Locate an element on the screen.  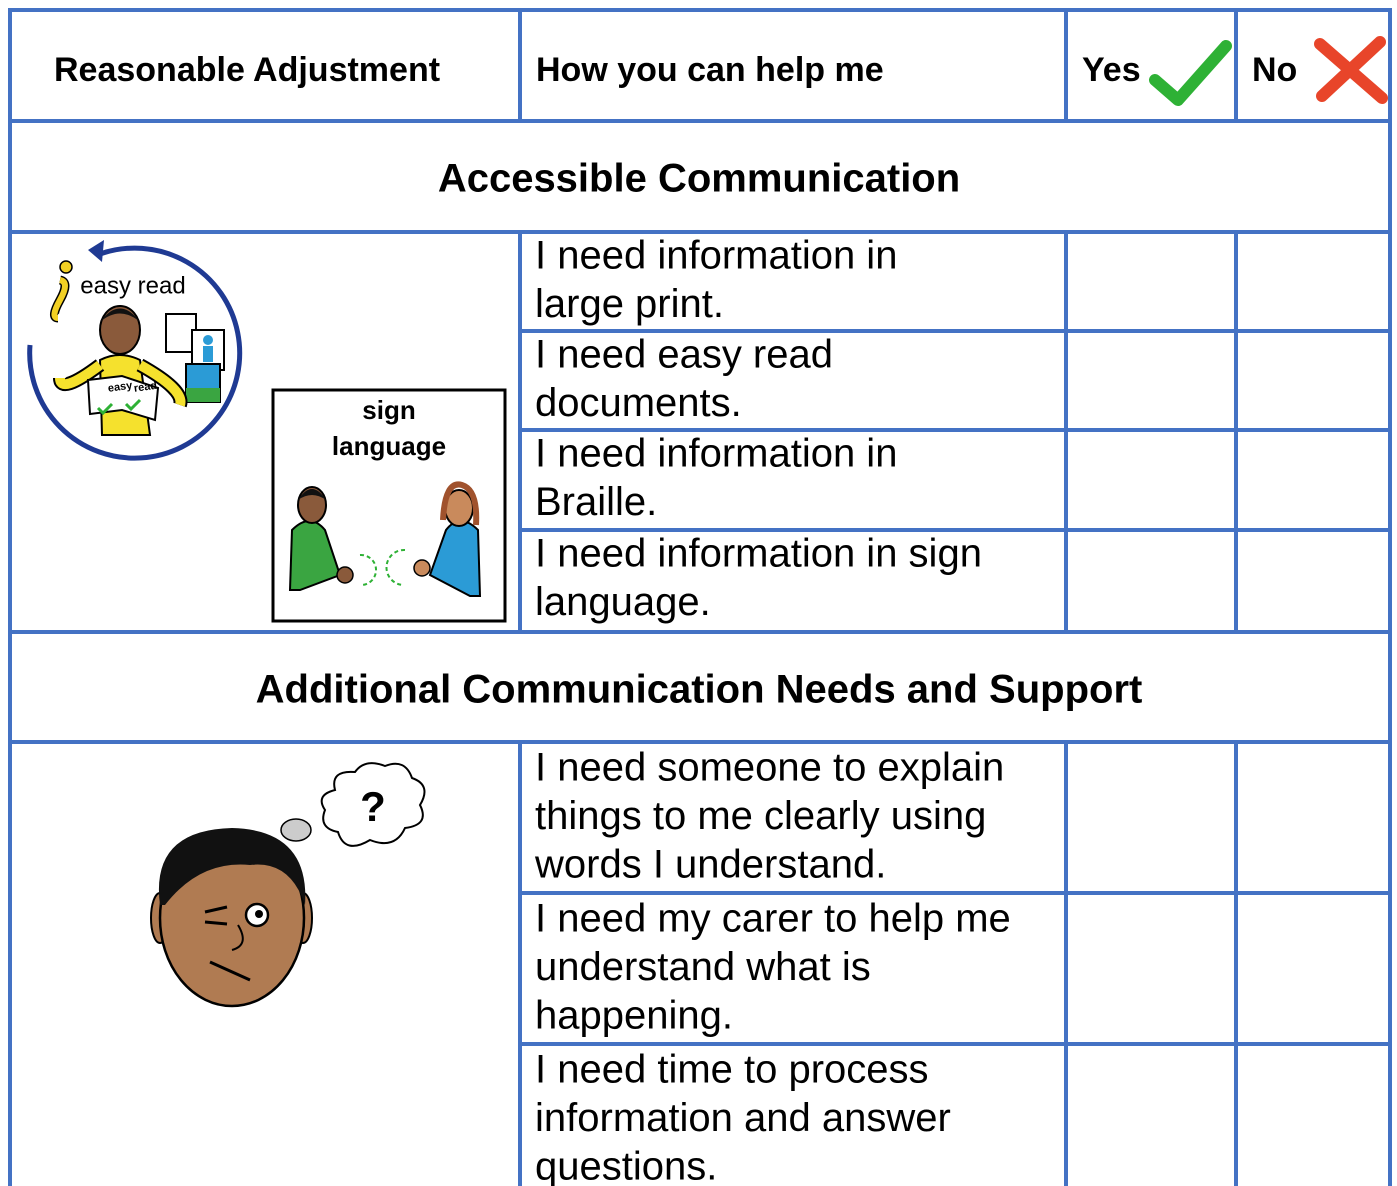
cell-text: happening. is located at coordinates (634, 1016).